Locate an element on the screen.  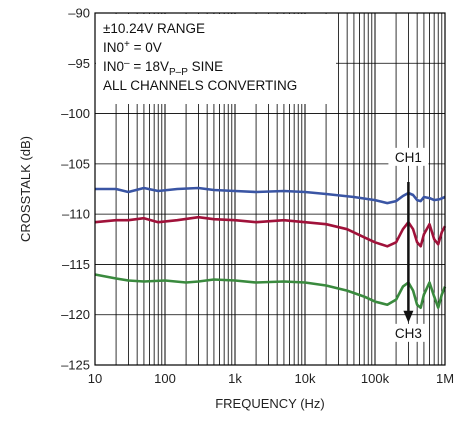
annotation-box is located at coordinates (216, 59).